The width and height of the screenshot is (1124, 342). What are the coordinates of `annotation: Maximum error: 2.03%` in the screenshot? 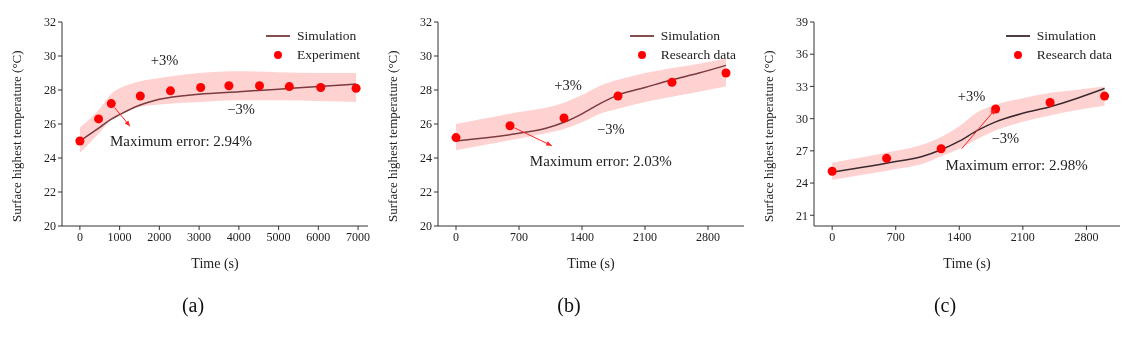 It's located at (600, 160).